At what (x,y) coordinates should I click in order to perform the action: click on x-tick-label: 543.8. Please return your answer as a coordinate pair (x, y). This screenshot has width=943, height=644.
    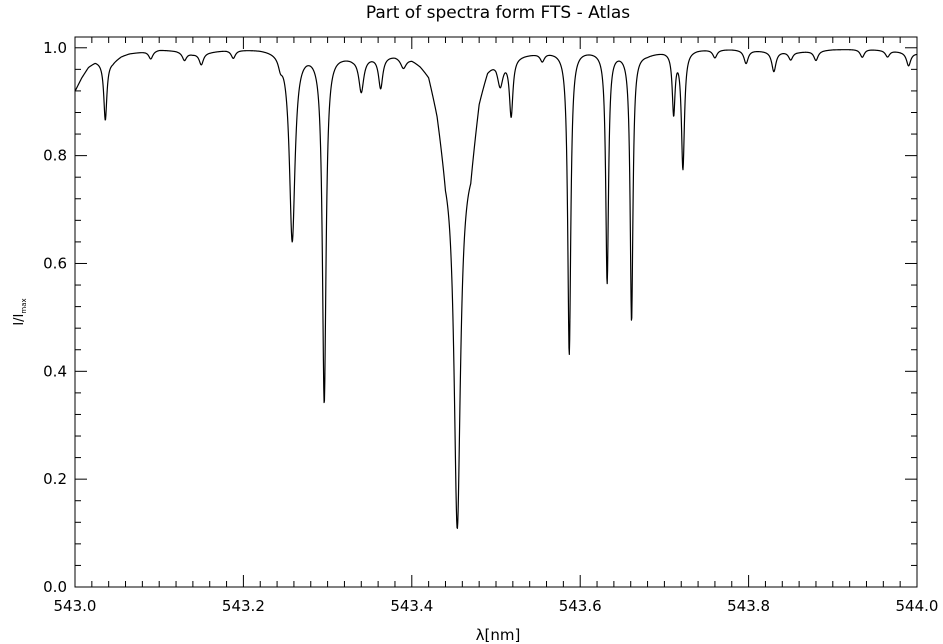
    Looking at the image, I should click on (748, 606).